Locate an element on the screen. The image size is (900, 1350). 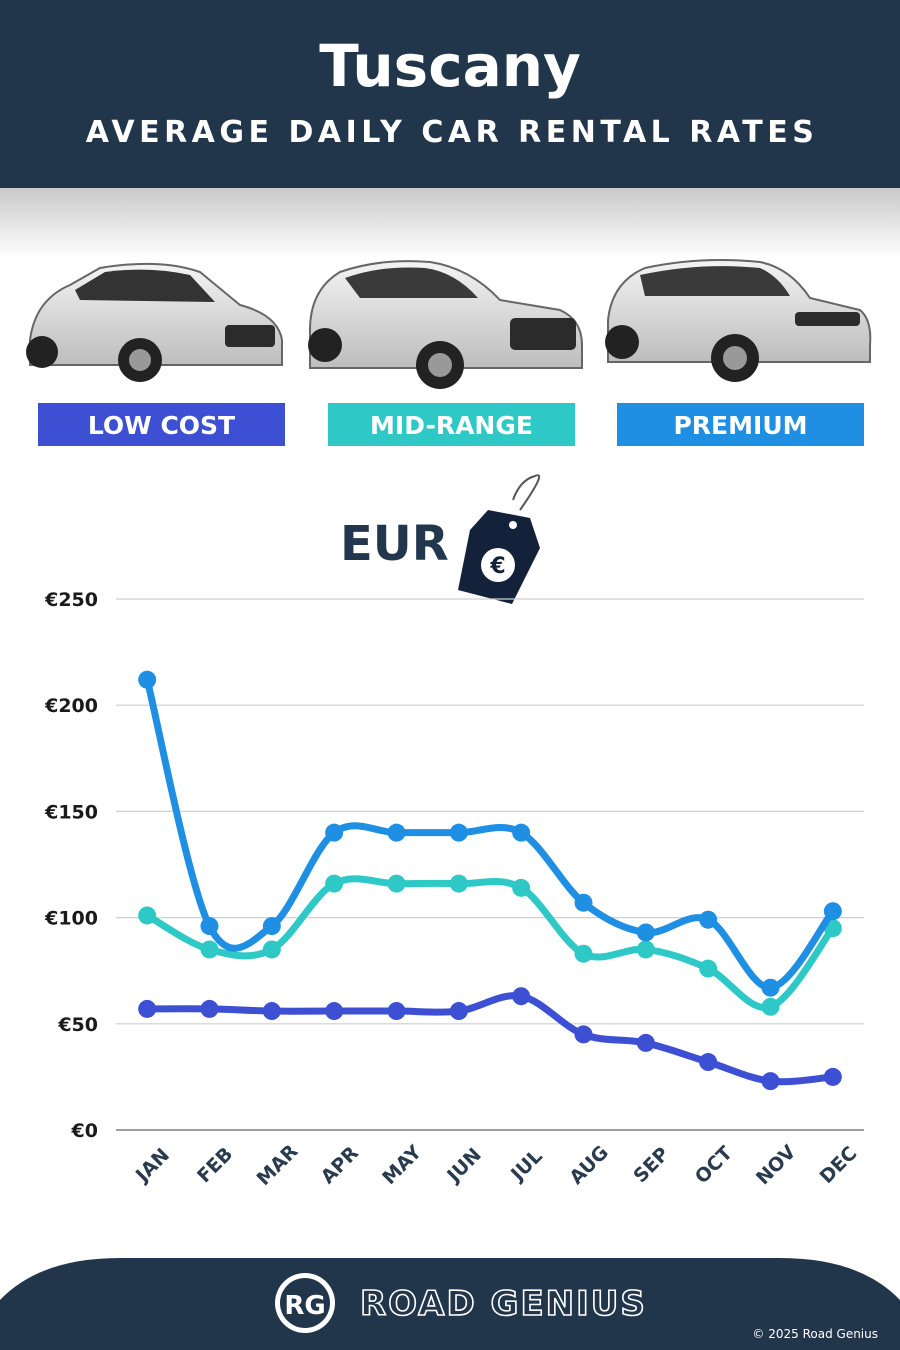
x-tick-label: DEC is located at coordinates (839, 1165).